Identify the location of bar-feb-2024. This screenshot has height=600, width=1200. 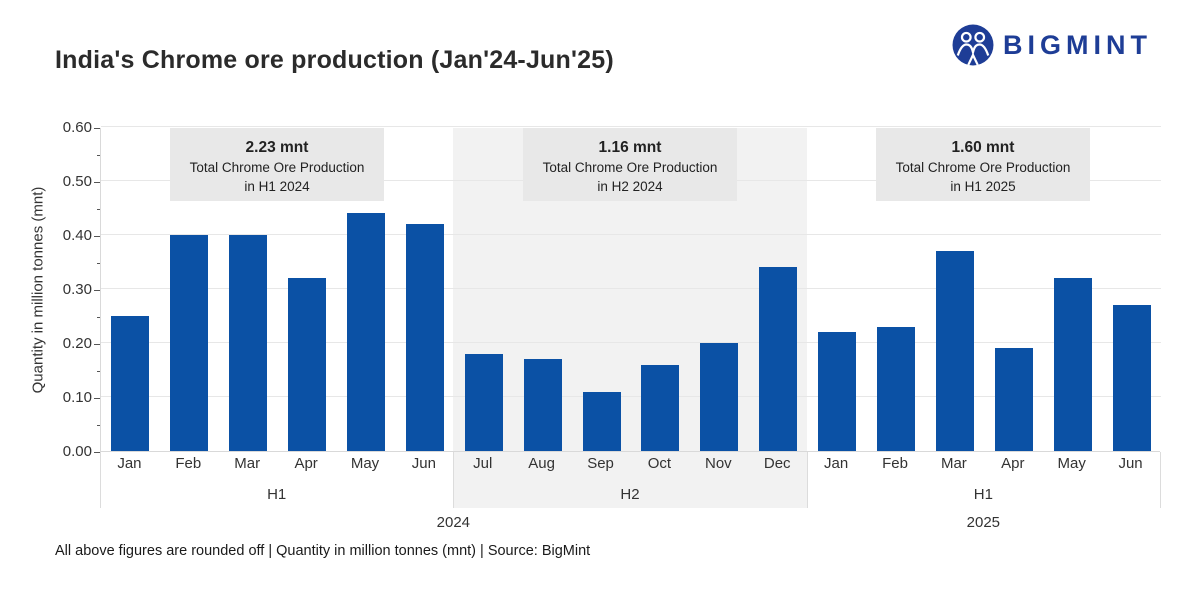
(189, 343).